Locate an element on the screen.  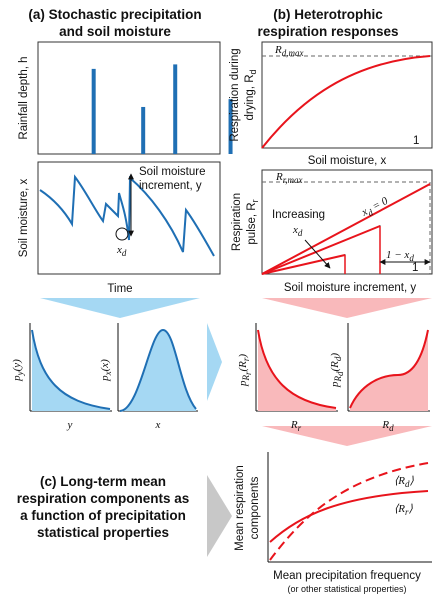
increasing-arrow is located at coordinates (317, 254).